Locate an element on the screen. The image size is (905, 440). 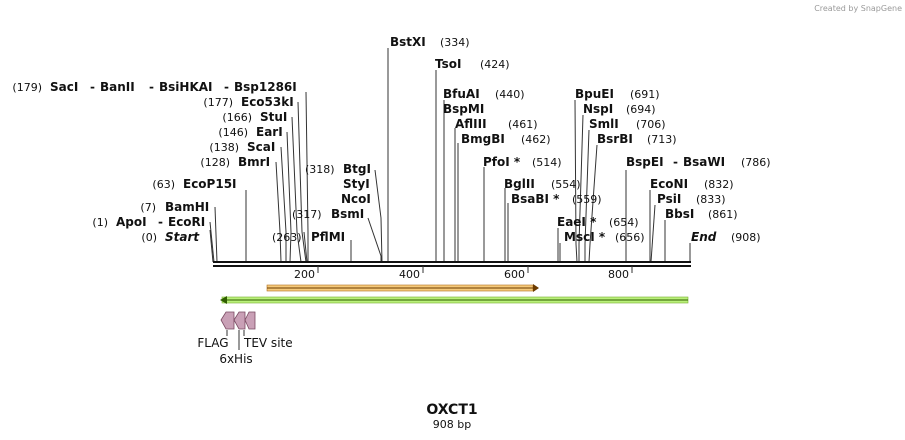
enzyme-nspi: NspI is located at coordinates (598, 109).